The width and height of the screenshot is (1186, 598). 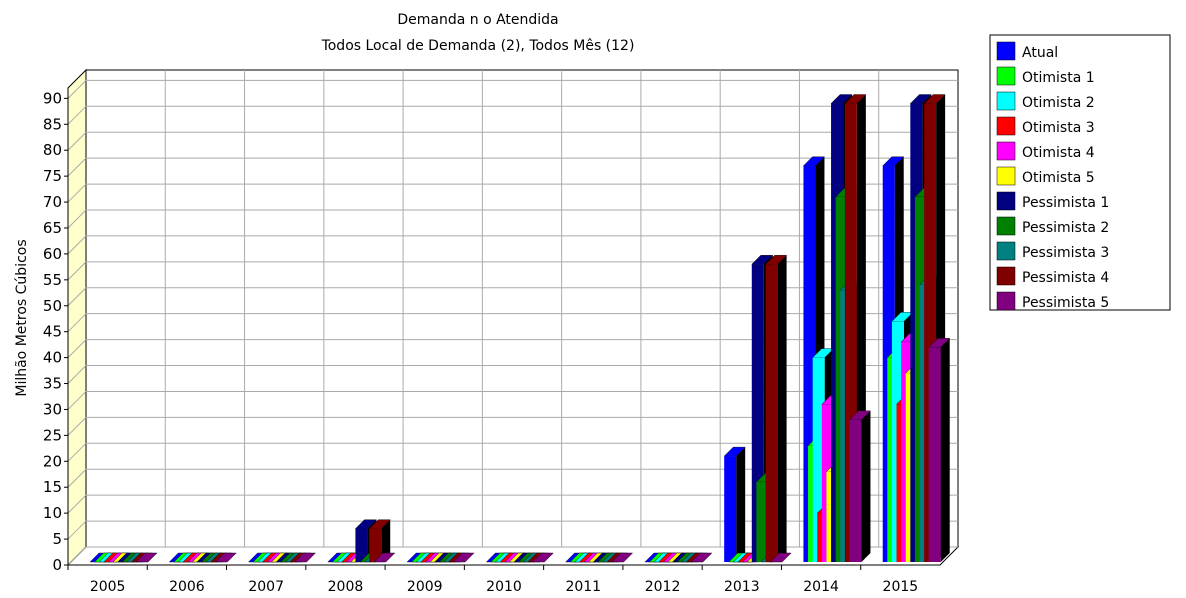 I want to click on x-tick-label: 2007, so click(x=266, y=586).